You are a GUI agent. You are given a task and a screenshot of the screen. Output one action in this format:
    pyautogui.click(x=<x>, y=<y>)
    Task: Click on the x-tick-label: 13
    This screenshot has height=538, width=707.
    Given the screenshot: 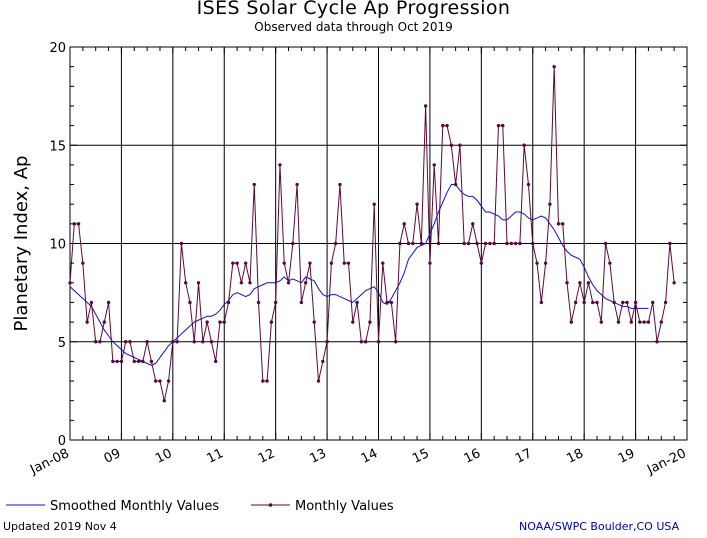 What is the action you would take?
    pyautogui.click(x=317, y=456)
    